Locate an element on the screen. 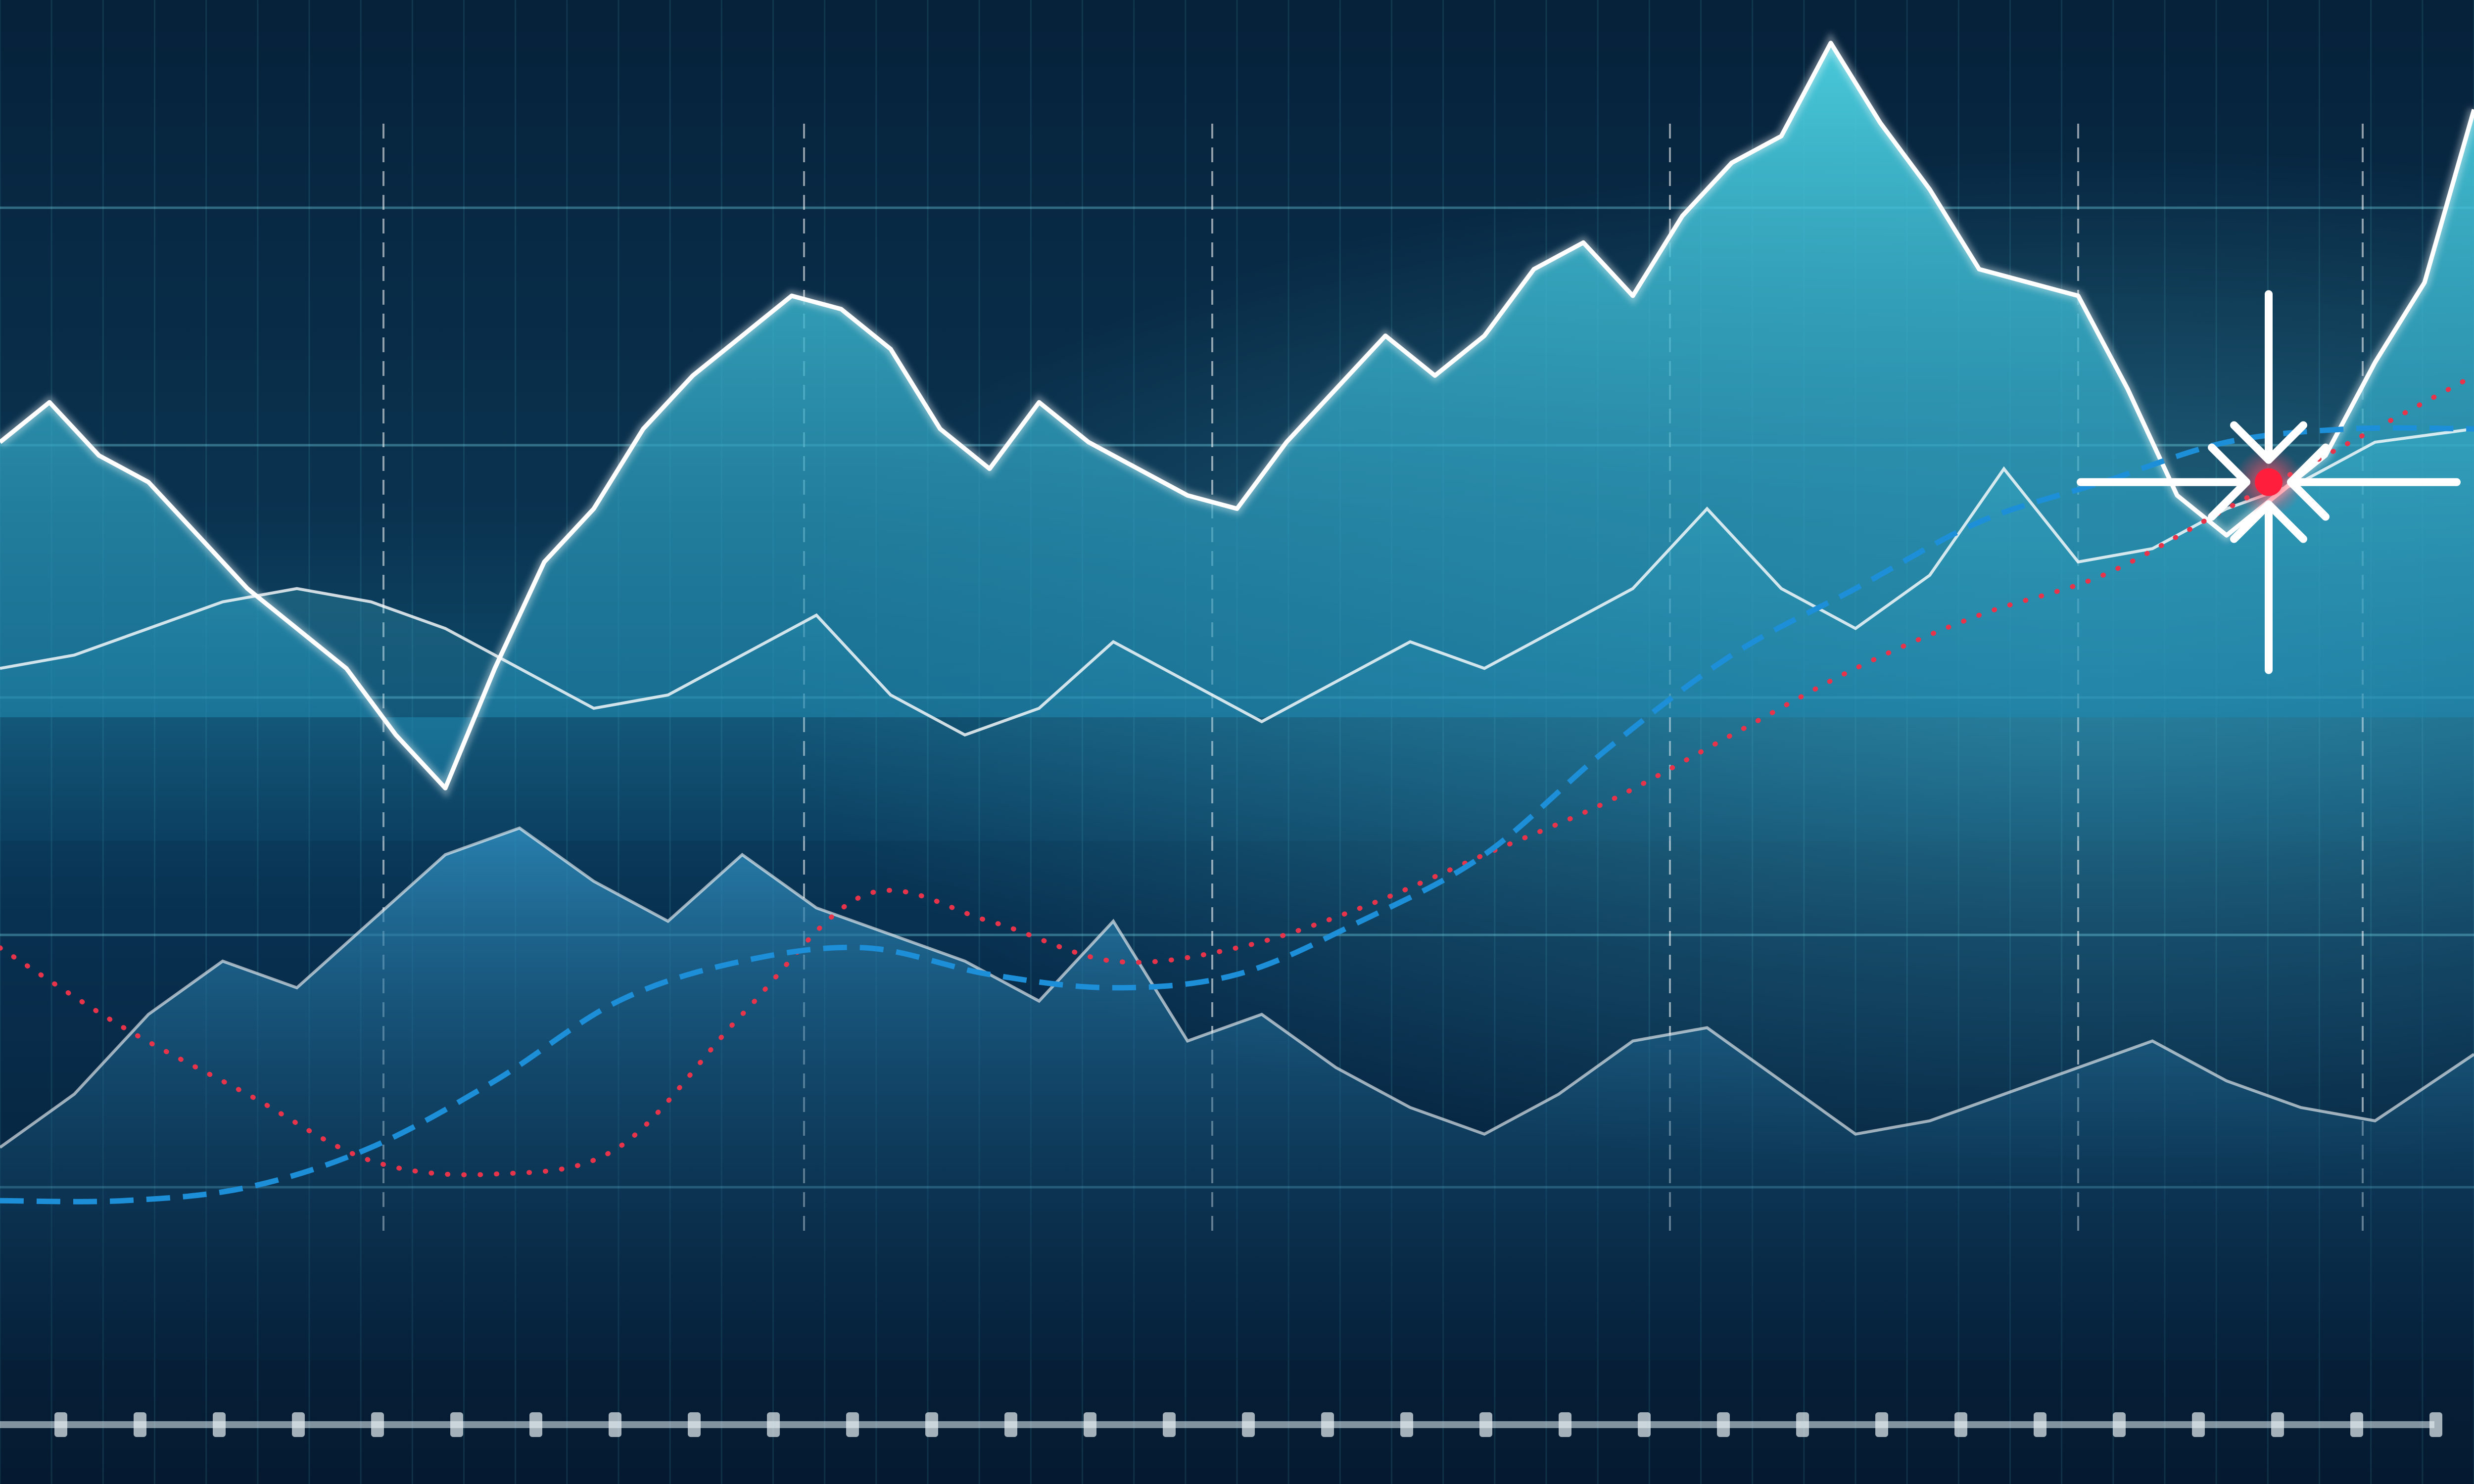 The width and height of the screenshot is (2474, 1484). arrow-up-head-icon is located at coordinates (2269, 521).